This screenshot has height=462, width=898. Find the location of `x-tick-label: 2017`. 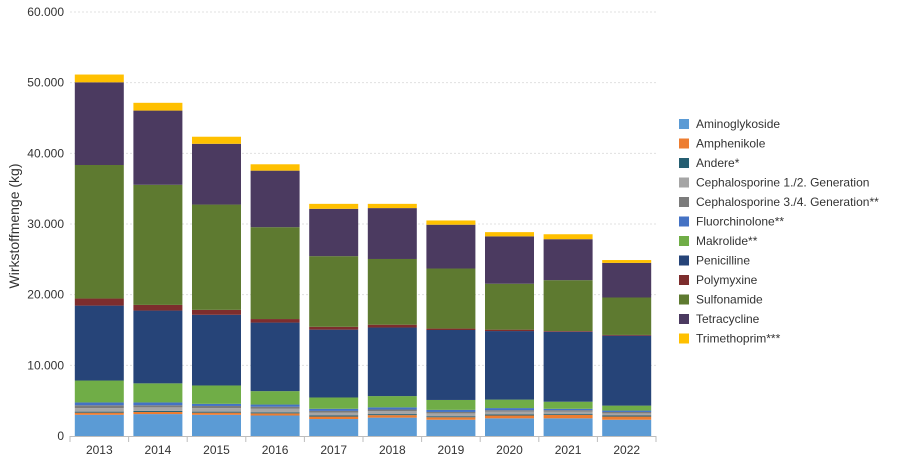

x-tick-label: 2017 is located at coordinates (333, 450).